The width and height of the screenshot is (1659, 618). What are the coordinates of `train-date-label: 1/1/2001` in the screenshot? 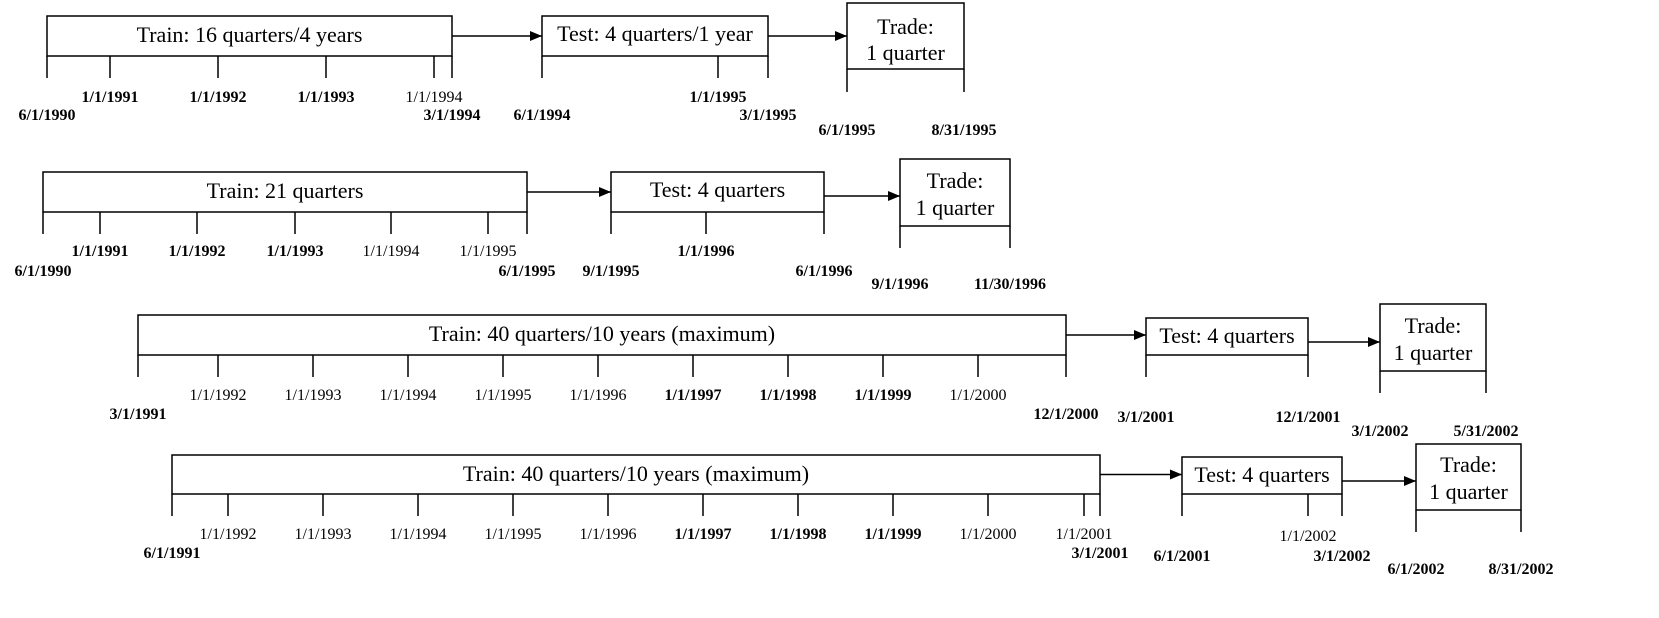 It's located at (1084, 534).